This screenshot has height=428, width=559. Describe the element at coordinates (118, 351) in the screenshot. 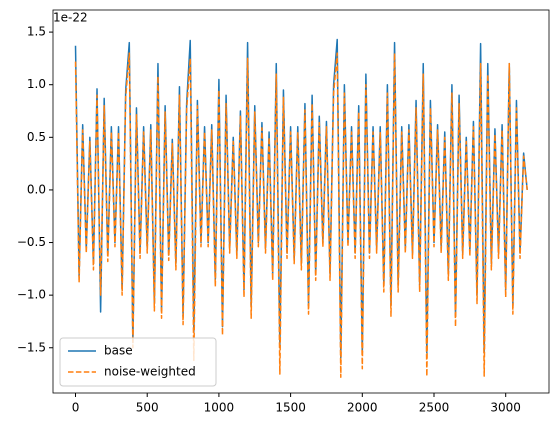

I see `legend-label: base` at that location.